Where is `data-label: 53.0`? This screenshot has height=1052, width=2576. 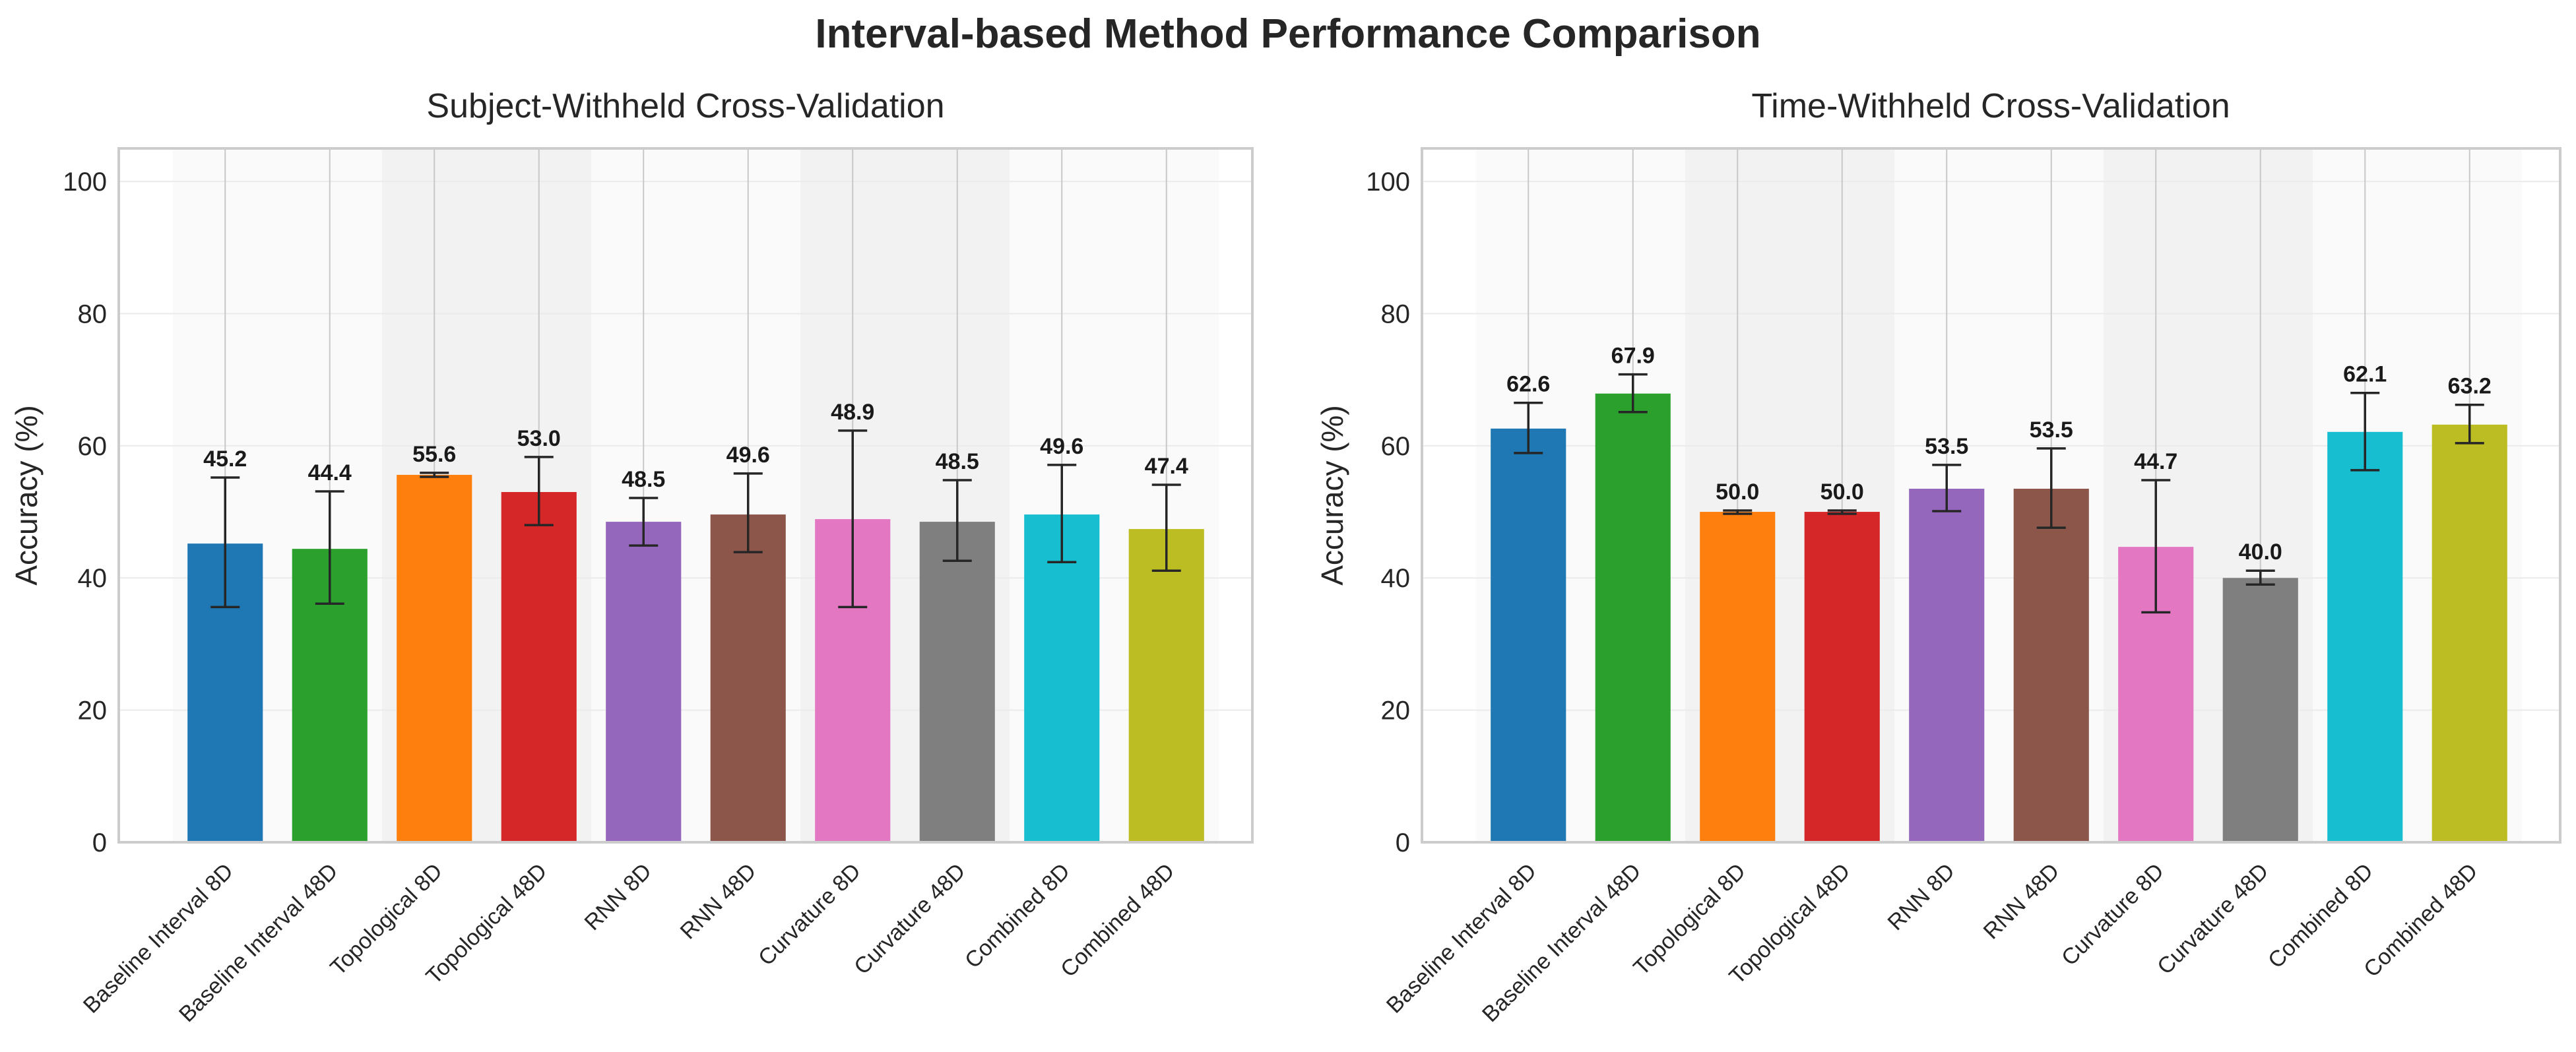
data-label: 53.0 is located at coordinates (539, 438).